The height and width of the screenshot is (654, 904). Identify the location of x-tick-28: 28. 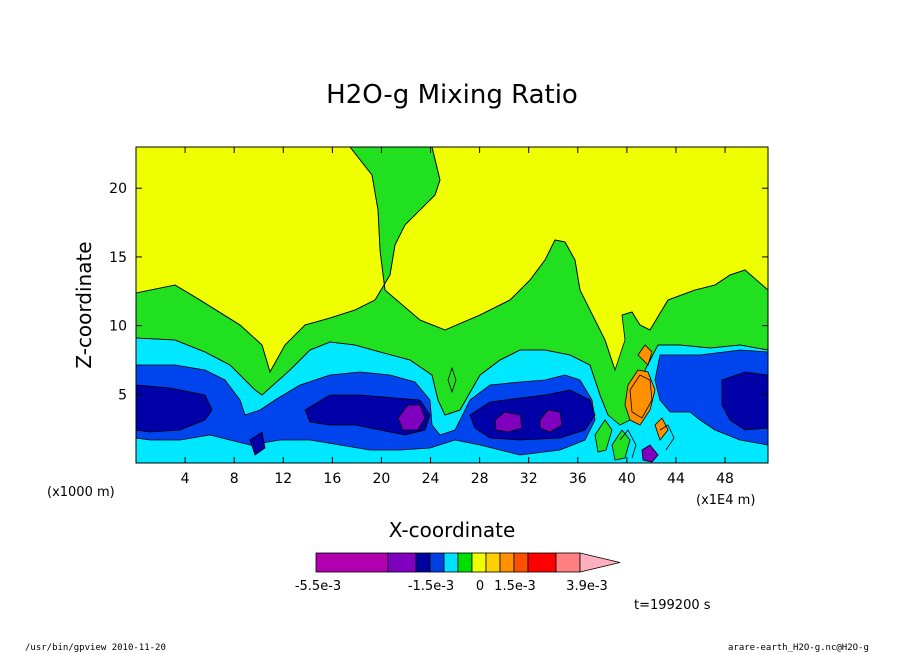
(480, 479).